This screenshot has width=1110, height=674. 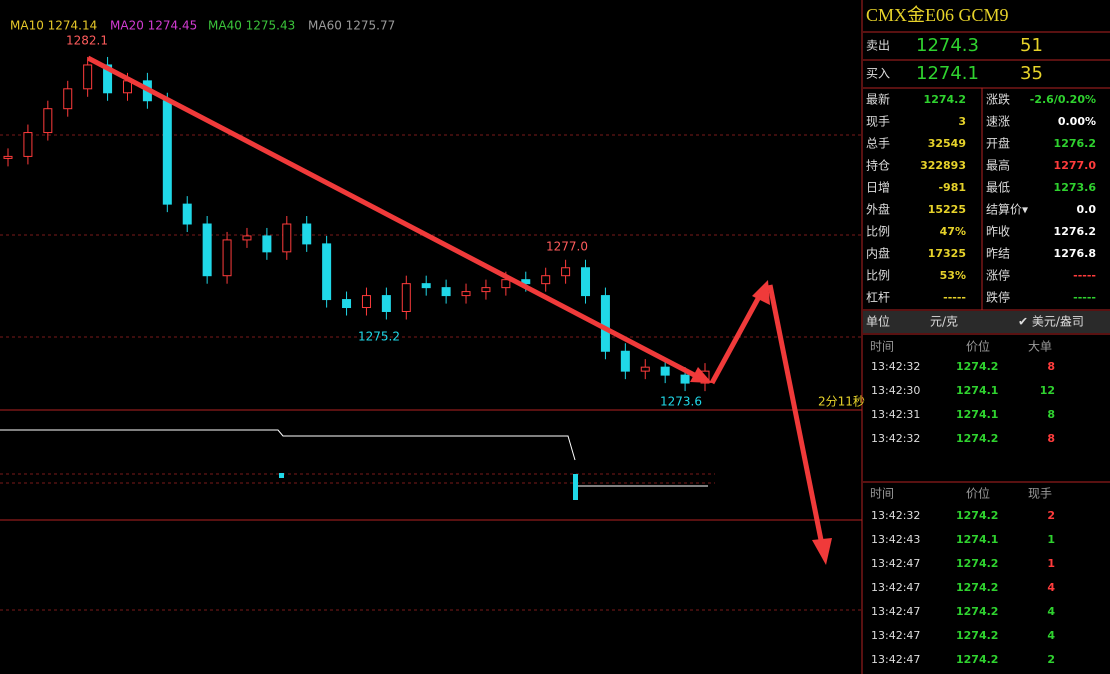 What do you see at coordinates (567, 247) in the screenshot?
I see `peak-label: 1277.0` at bounding box center [567, 247].